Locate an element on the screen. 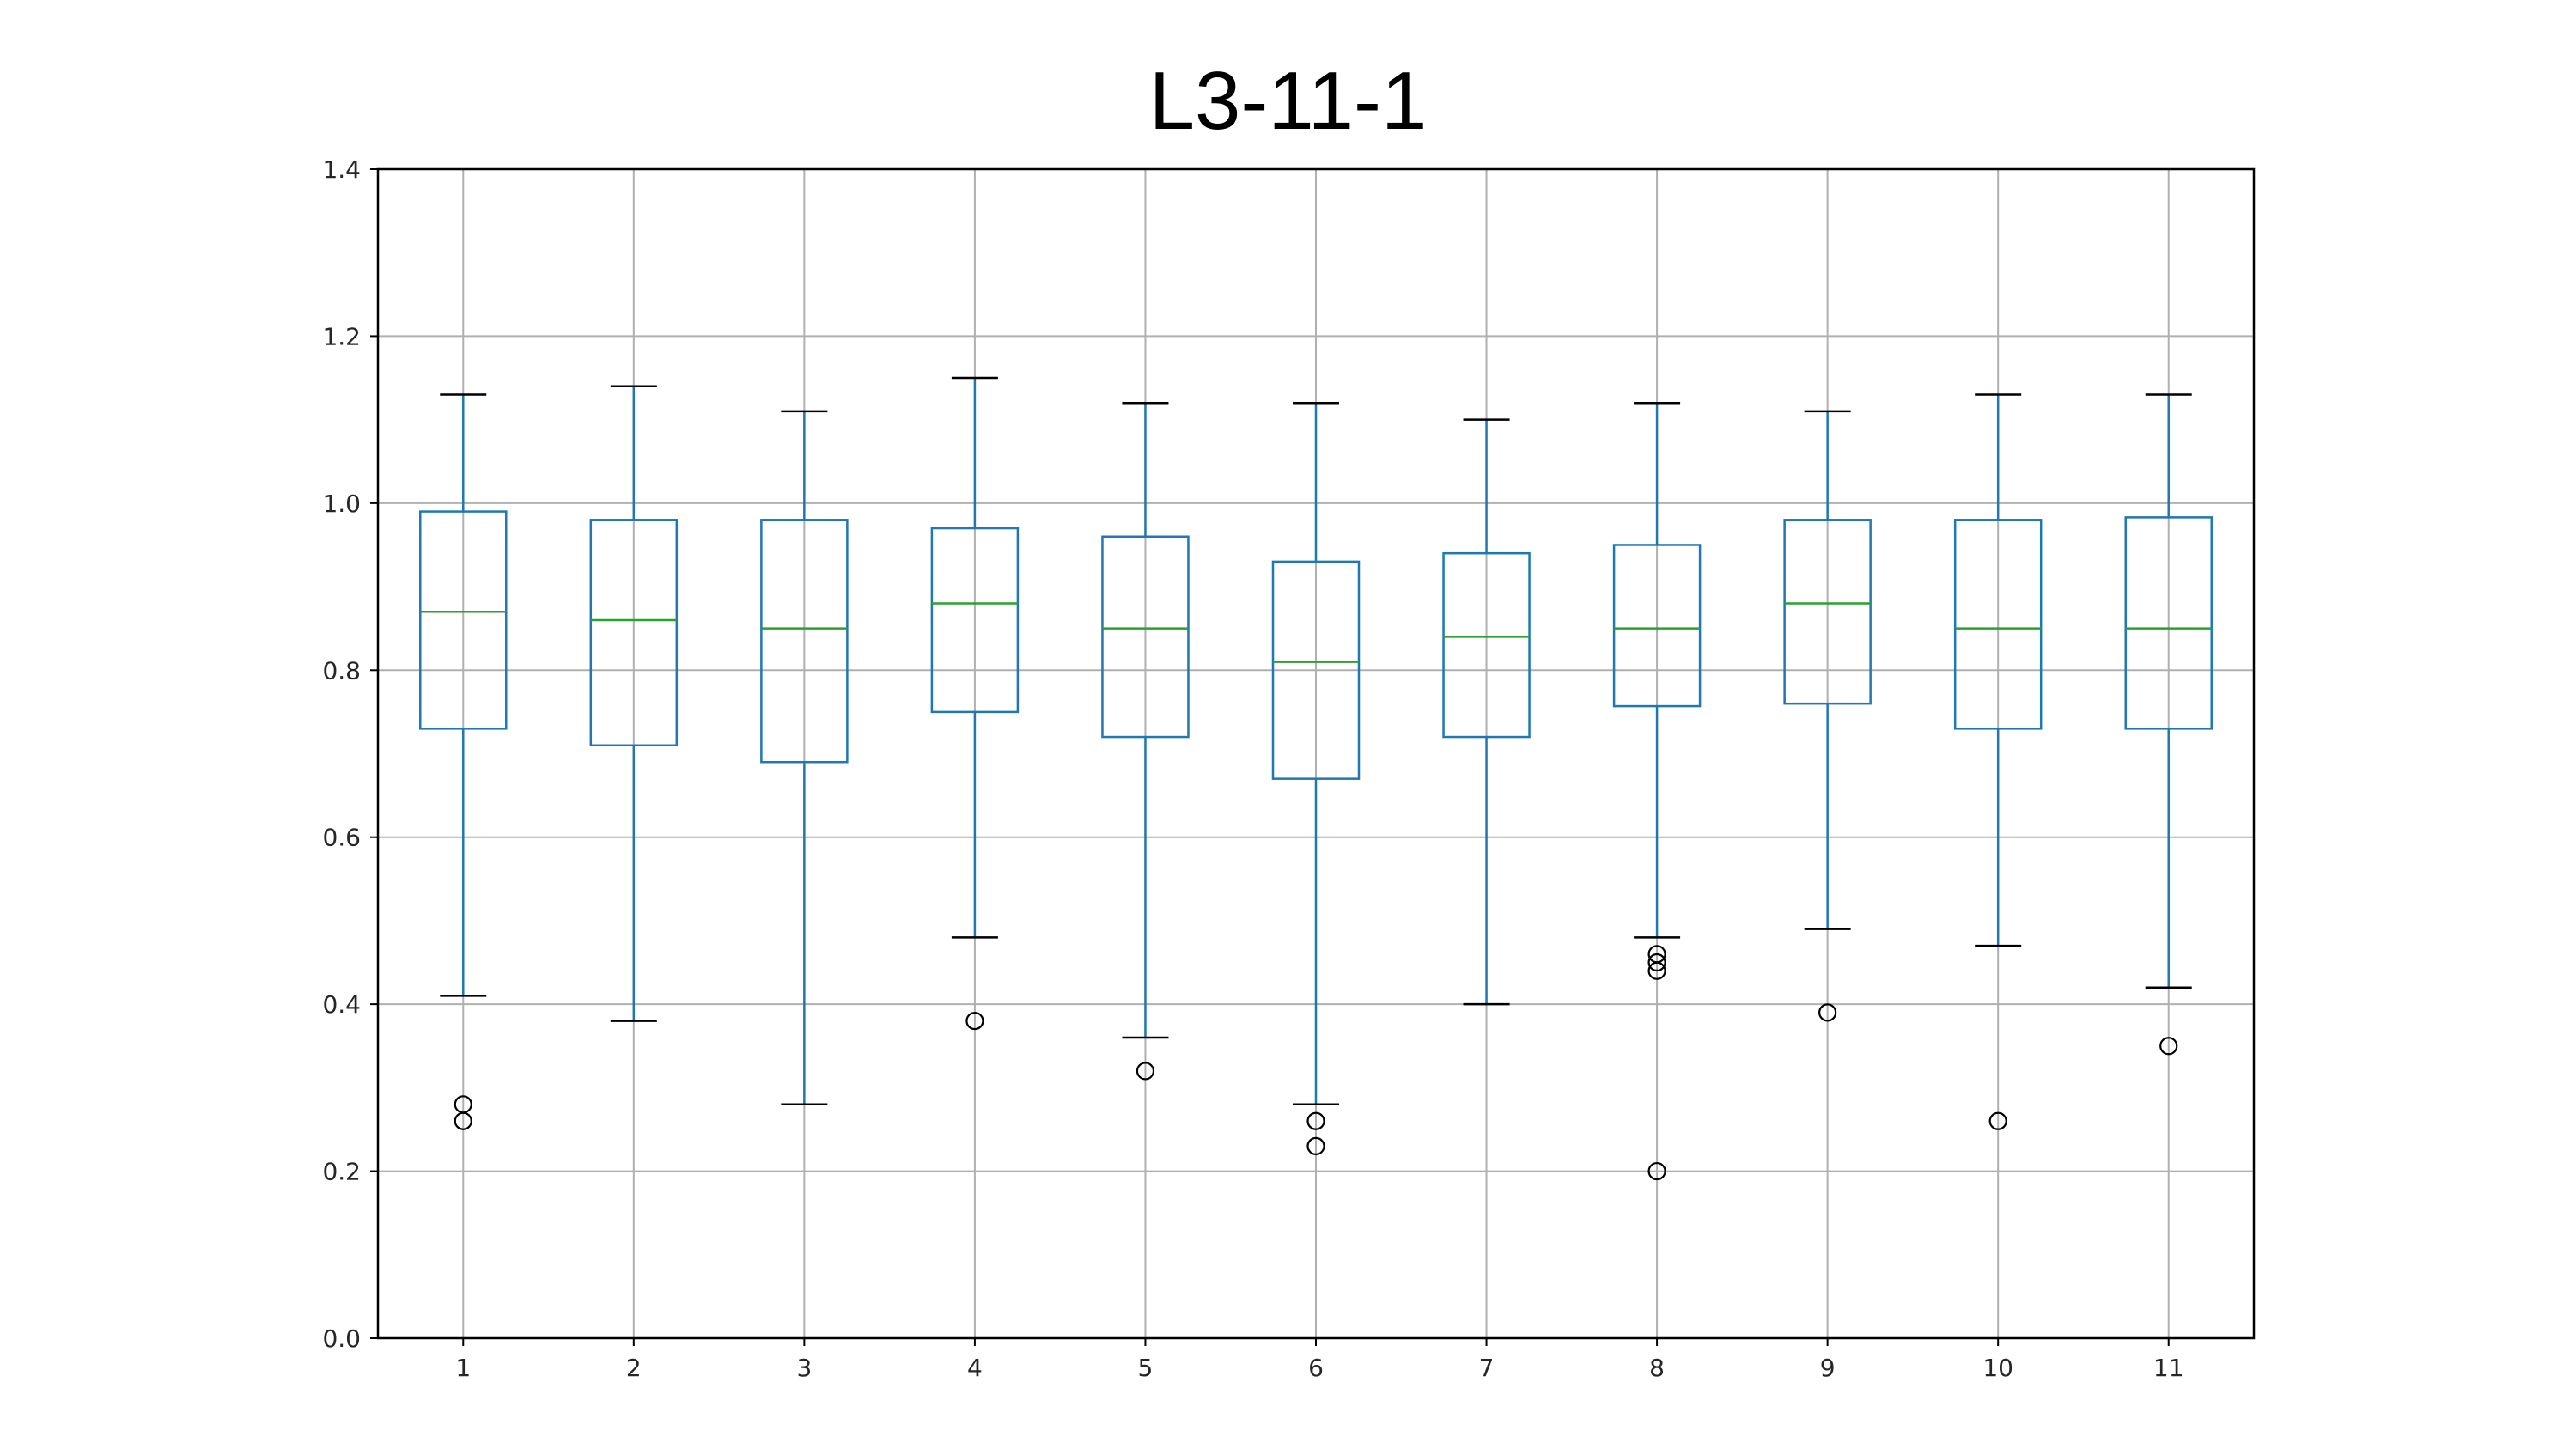  x-tick-label: 4 is located at coordinates (975, 1368).